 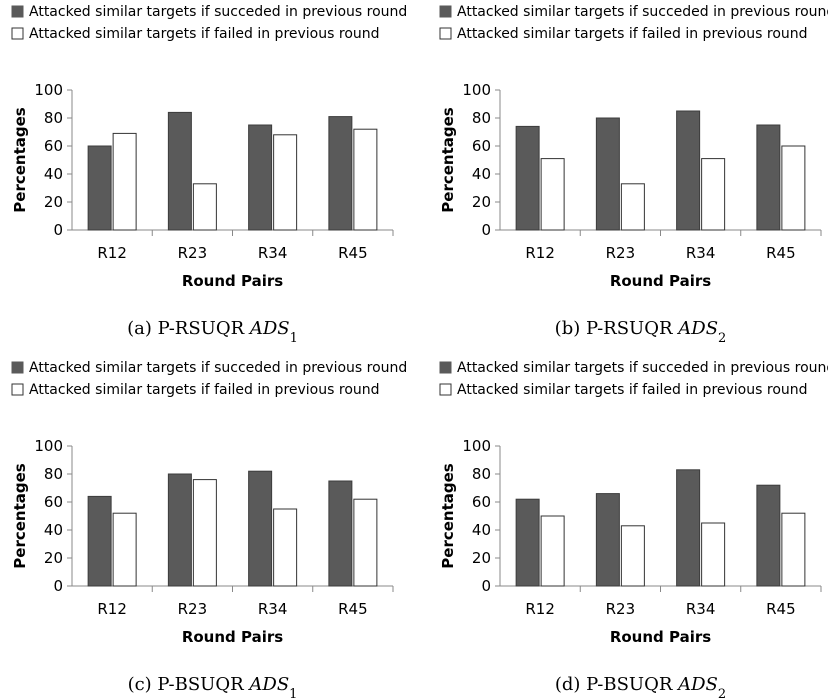 I want to click on panel-caption: (d) P-BSUQR ADS2, so click(x=640, y=687).